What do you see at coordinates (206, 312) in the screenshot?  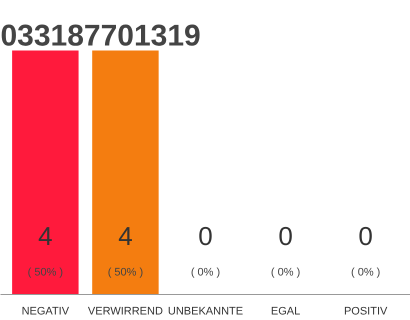 I see `x-tick-label: UNBEKANNTE` at bounding box center [206, 312].